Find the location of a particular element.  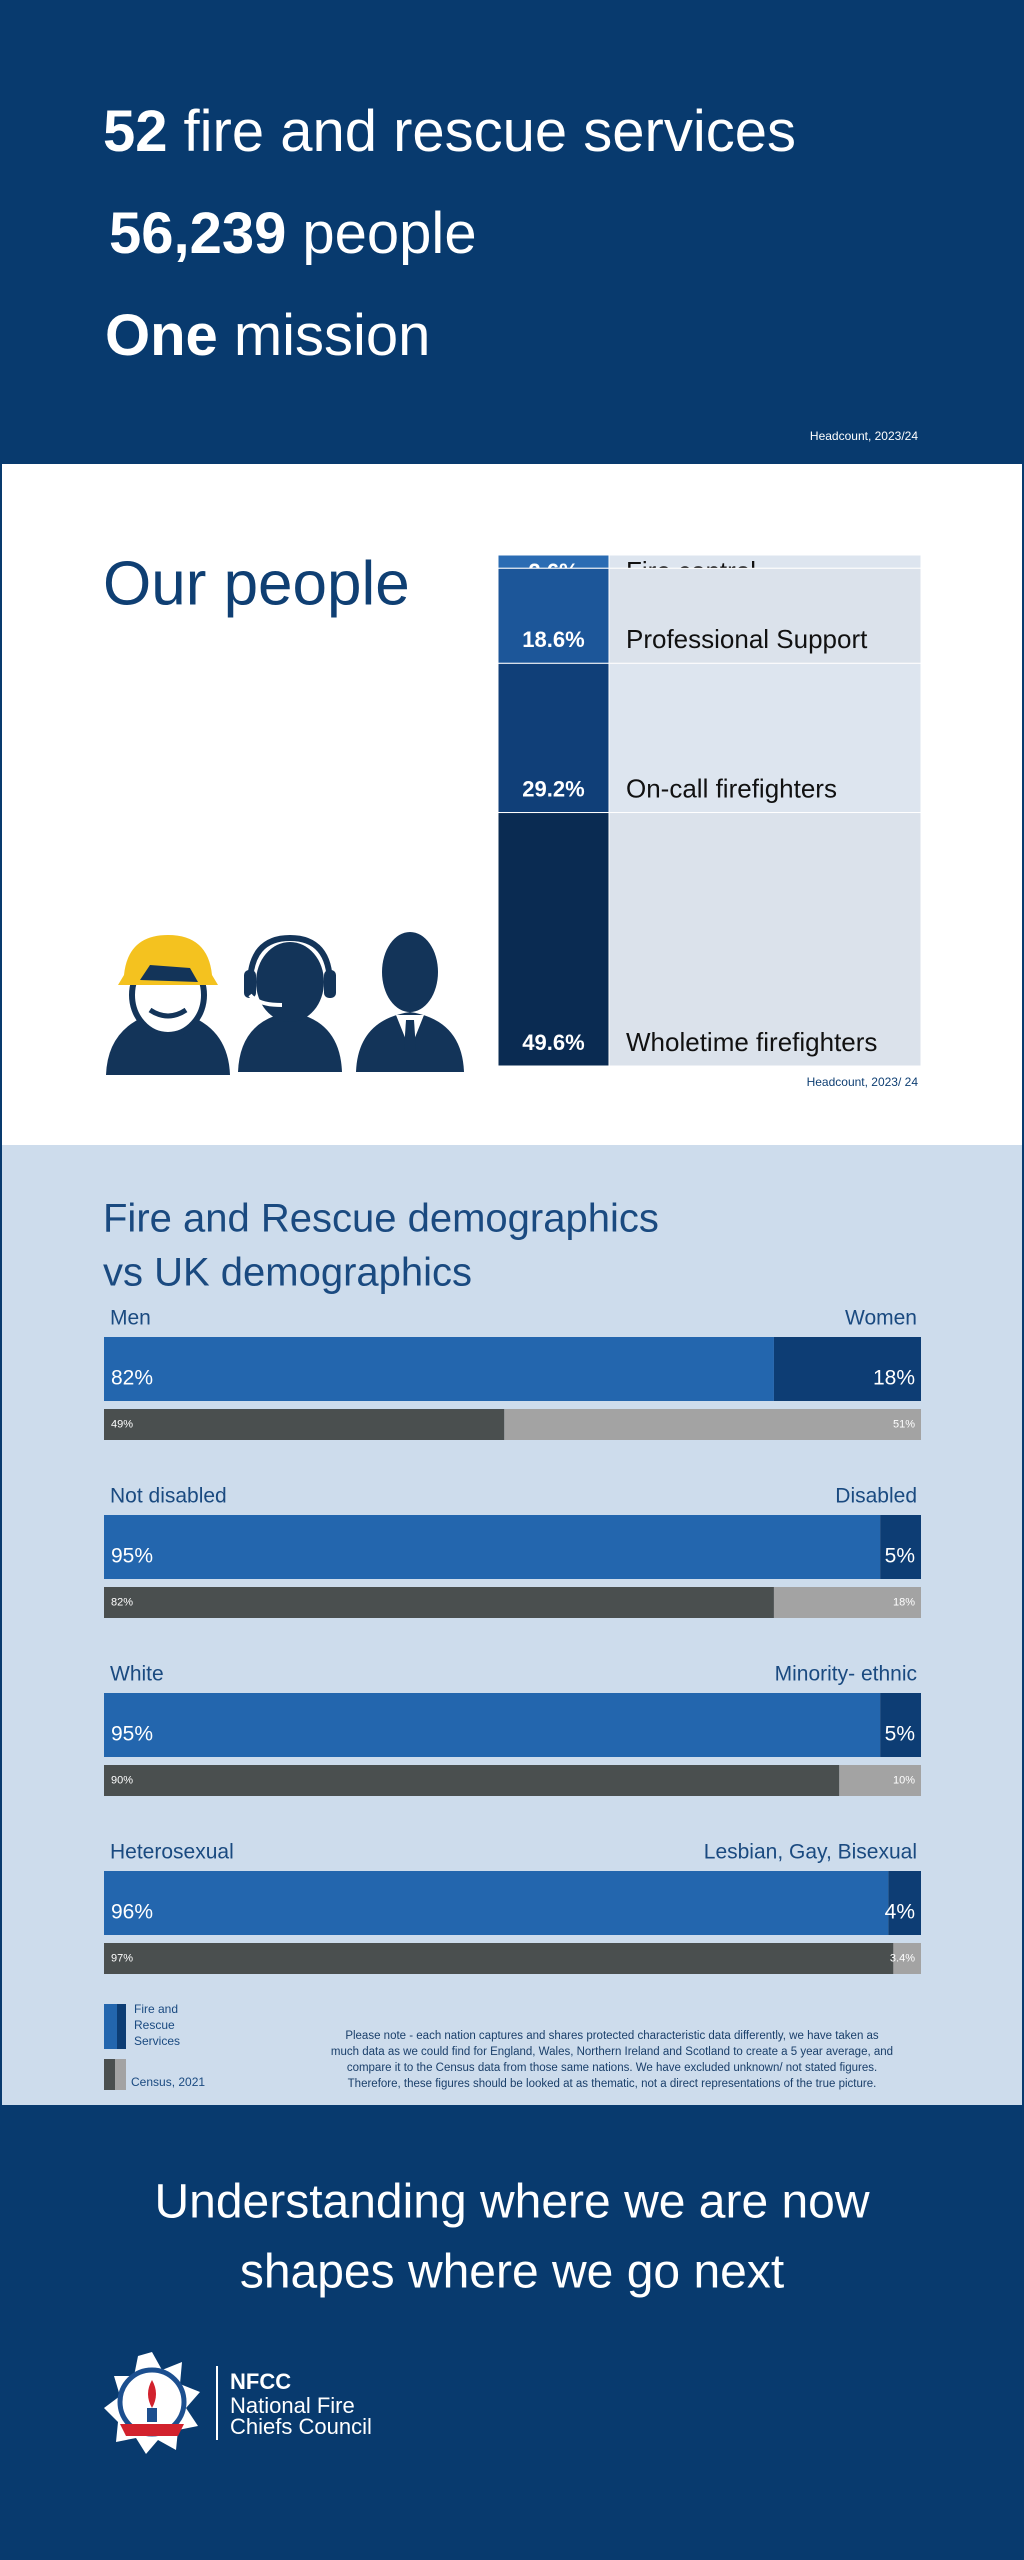

census-value-label: 49% is located at coordinates (122, 1424).